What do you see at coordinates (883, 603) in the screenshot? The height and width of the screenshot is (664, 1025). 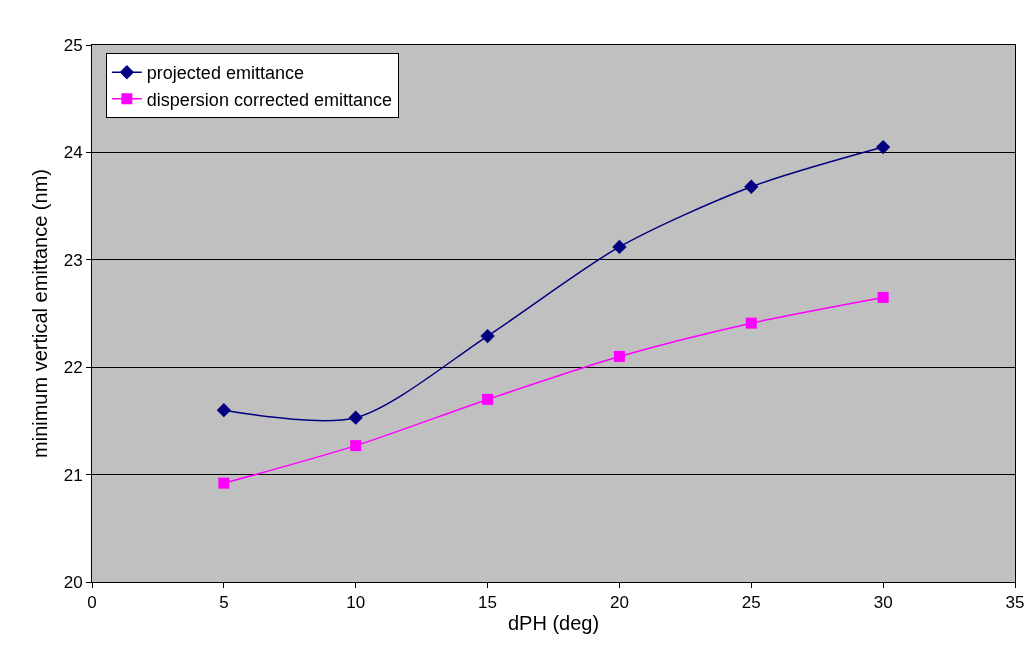 I see `x-tick-label: 30` at bounding box center [883, 603].